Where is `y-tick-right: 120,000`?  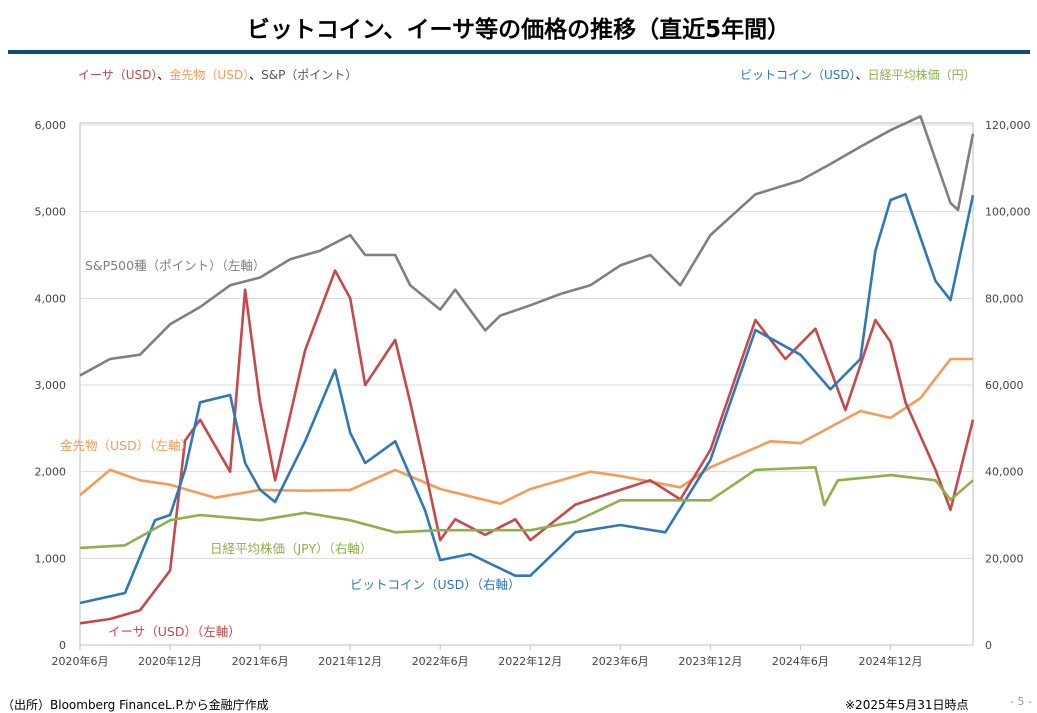
y-tick-right: 120,000 is located at coordinates (1008, 125).